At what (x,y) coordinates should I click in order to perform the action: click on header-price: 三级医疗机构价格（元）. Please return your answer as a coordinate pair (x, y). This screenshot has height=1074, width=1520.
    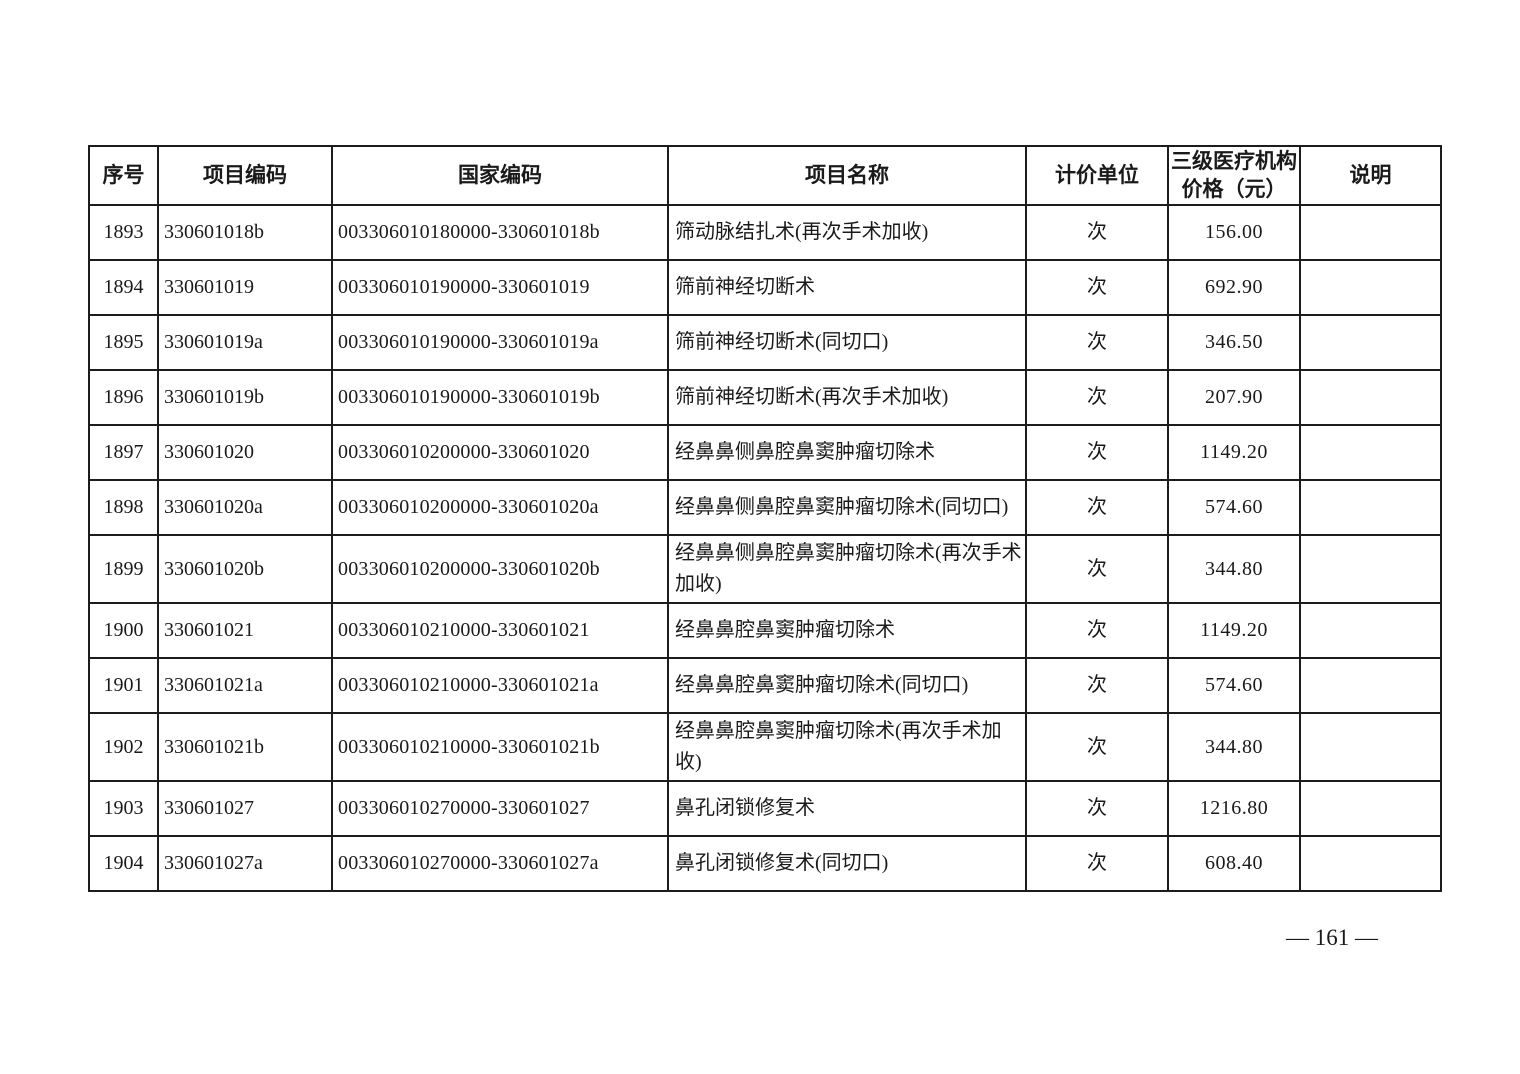
    Looking at the image, I should click on (1234, 175).